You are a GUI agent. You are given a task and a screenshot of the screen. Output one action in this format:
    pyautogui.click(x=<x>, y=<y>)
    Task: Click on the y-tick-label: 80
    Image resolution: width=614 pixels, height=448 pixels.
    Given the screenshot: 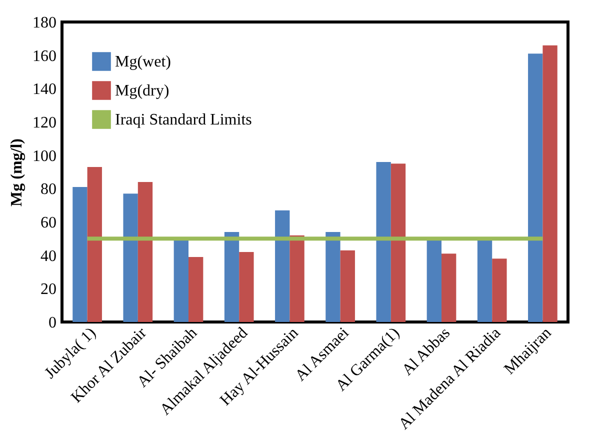 What is the action you would take?
    pyautogui.click(x=48, y=189)
    